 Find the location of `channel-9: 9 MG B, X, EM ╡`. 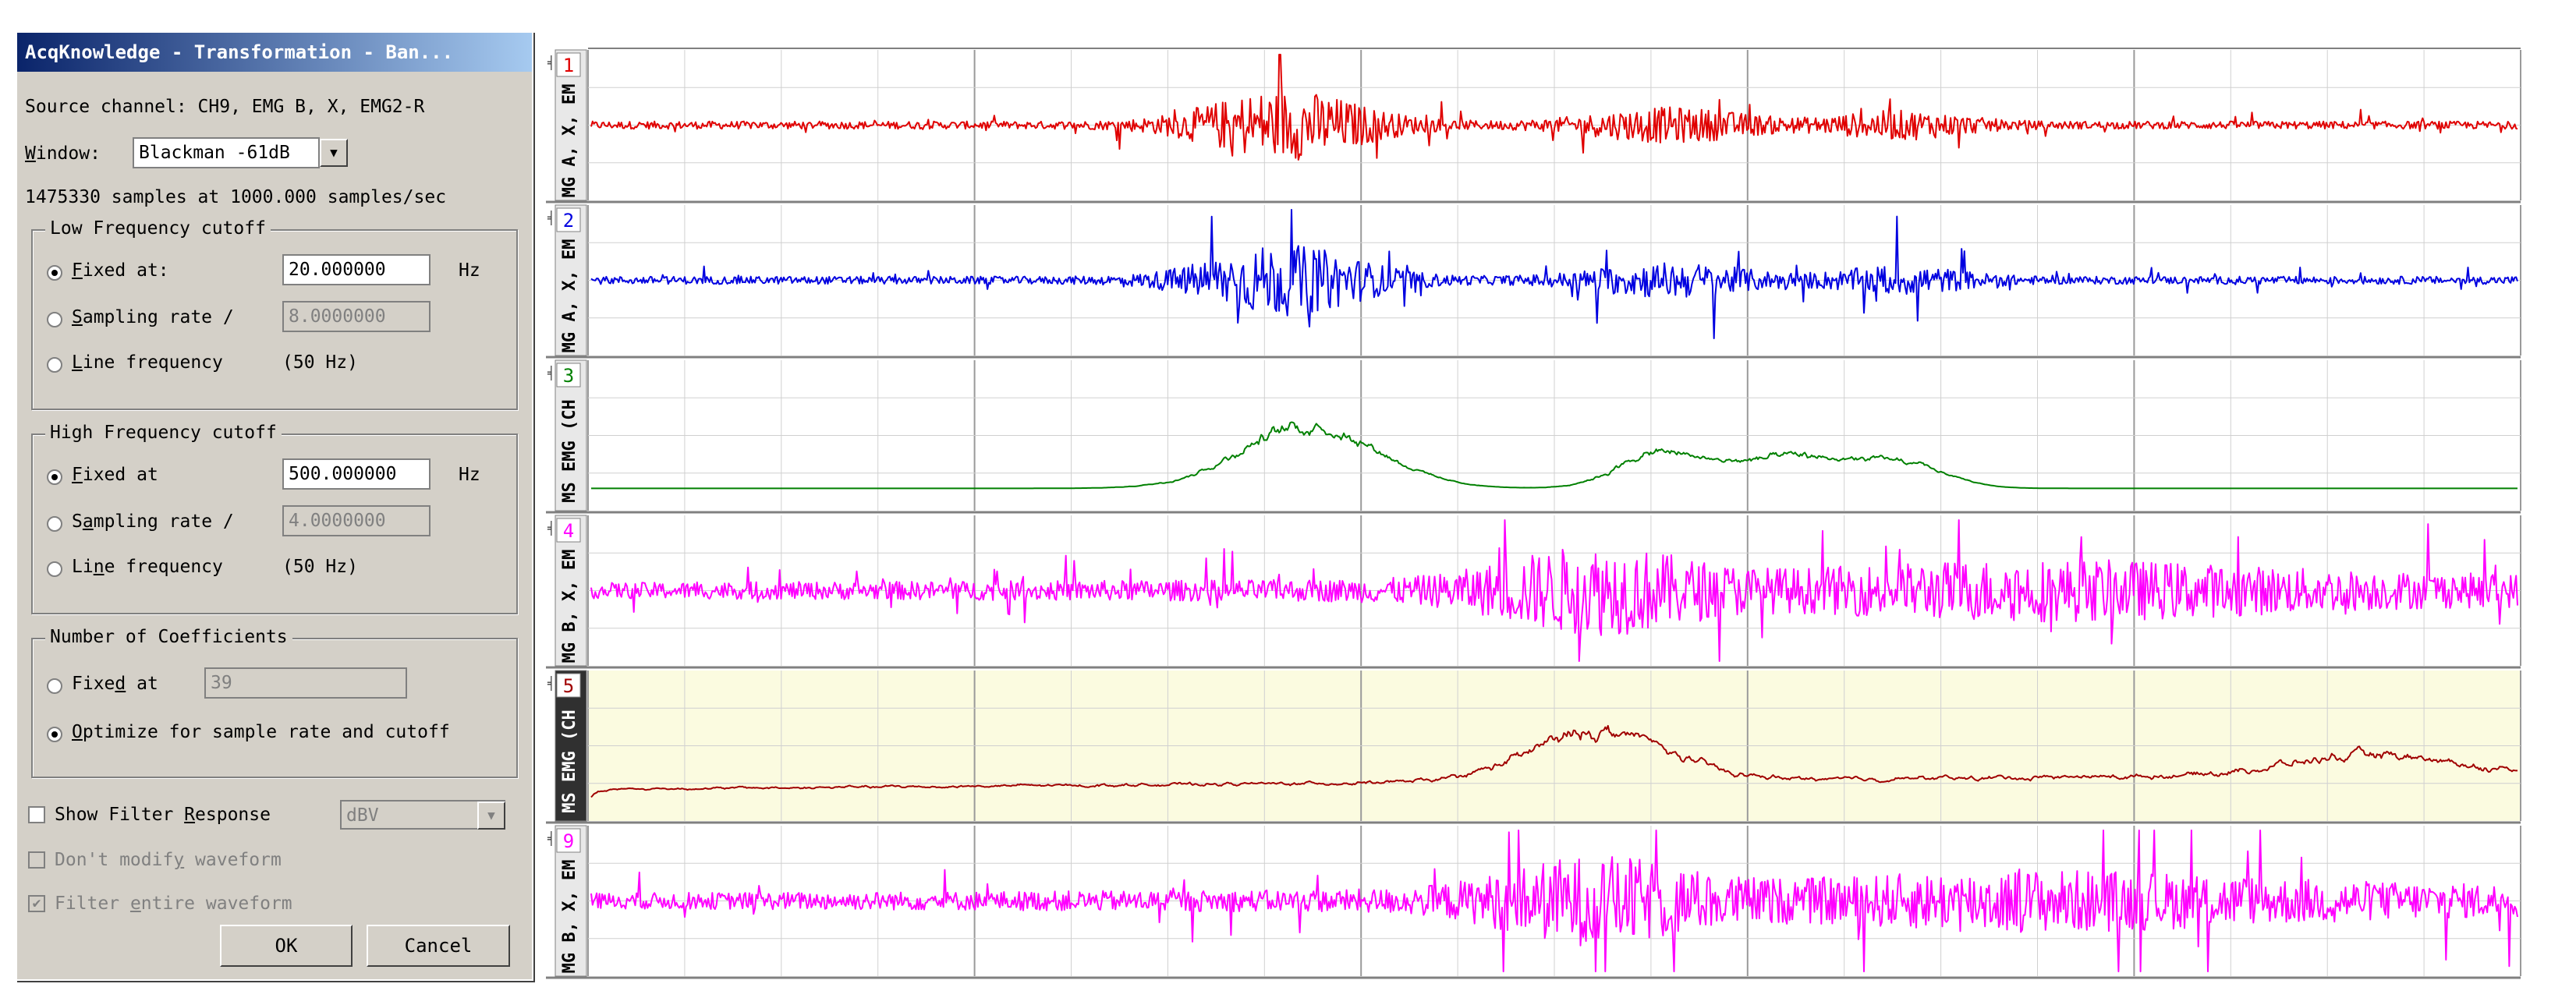

channel-9: 9 MG B, X, EM ╡ is located at coordinates (1533, 902).